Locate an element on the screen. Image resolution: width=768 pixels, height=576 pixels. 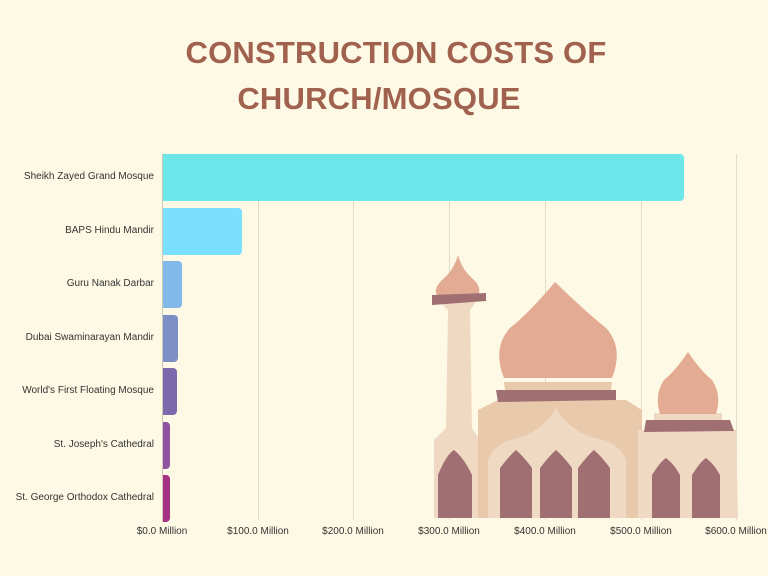
bar-guru-nanak-darbar is located at coordinates (173, 284).